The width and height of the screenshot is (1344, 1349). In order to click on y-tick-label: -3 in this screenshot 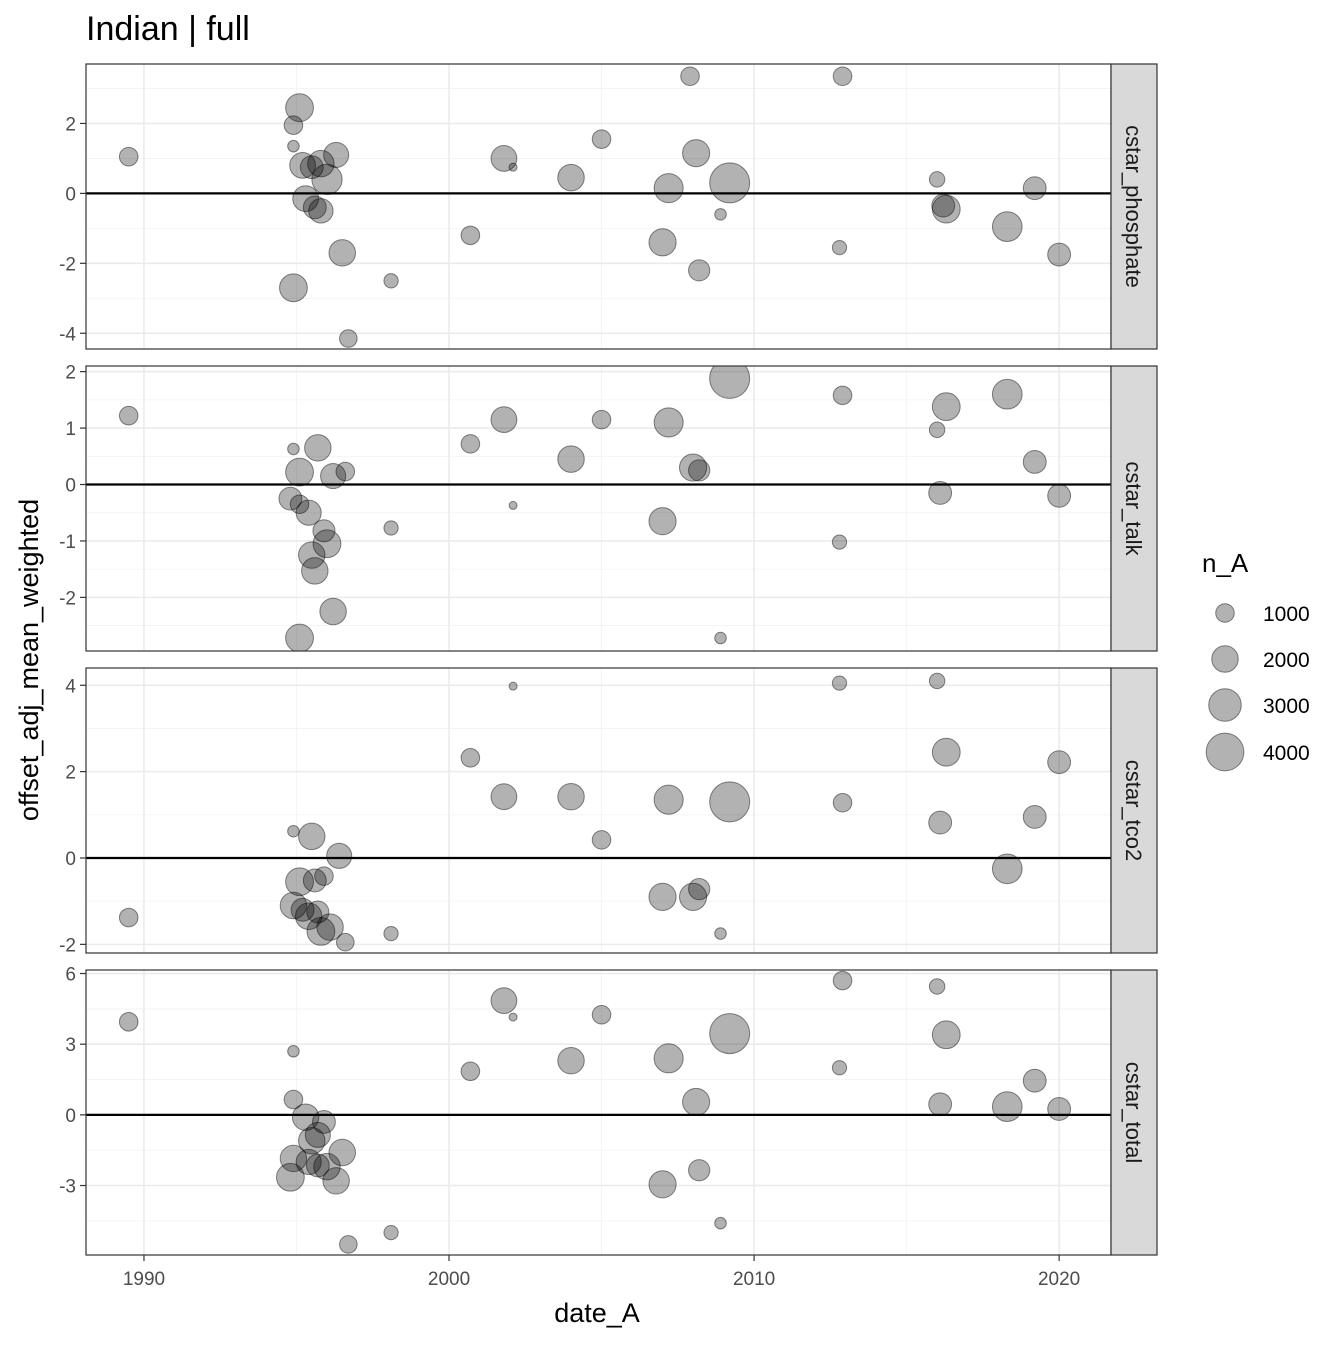, I will do `click(67, 1187)`.